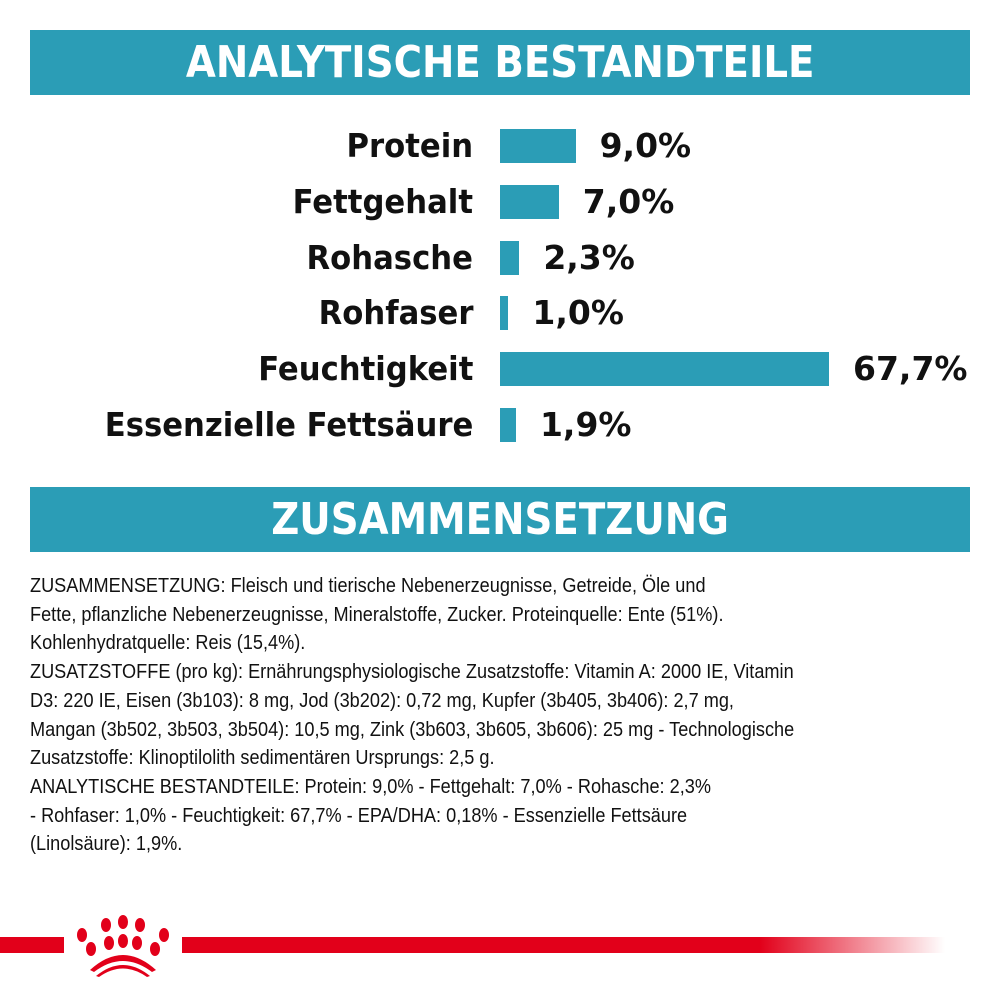 The image size is (1000, 1000). I want to click on category-label: Protein, so click(409, 145).